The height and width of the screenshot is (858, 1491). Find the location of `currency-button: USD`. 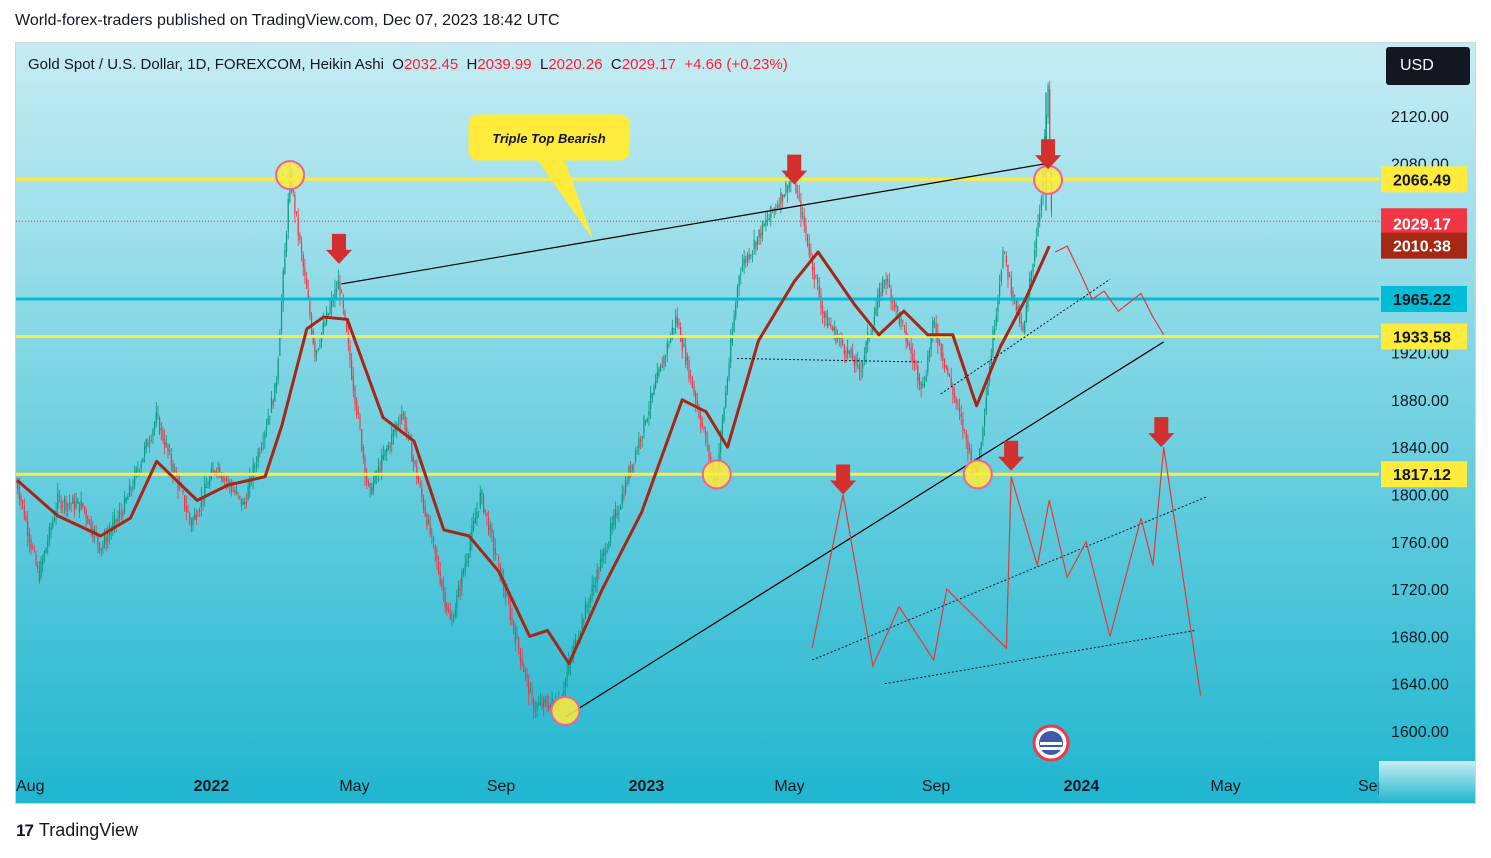

currency-button: USD is located at coordinates (1428, 66).